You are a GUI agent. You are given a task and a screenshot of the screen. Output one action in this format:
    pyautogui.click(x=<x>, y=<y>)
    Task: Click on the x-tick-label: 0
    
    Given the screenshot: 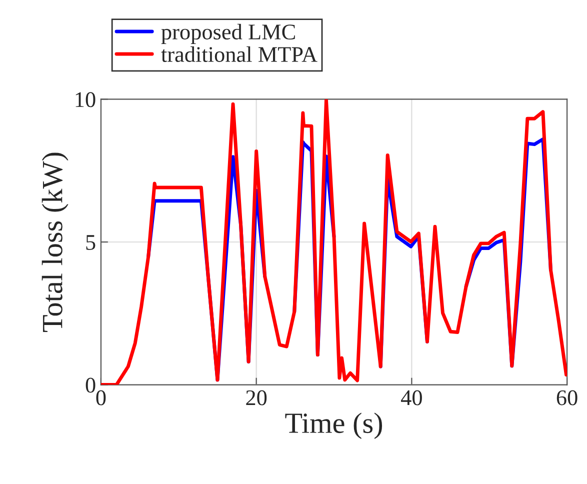 What is the action you would take?
    pyautogui.click(x=101, y=398)
    